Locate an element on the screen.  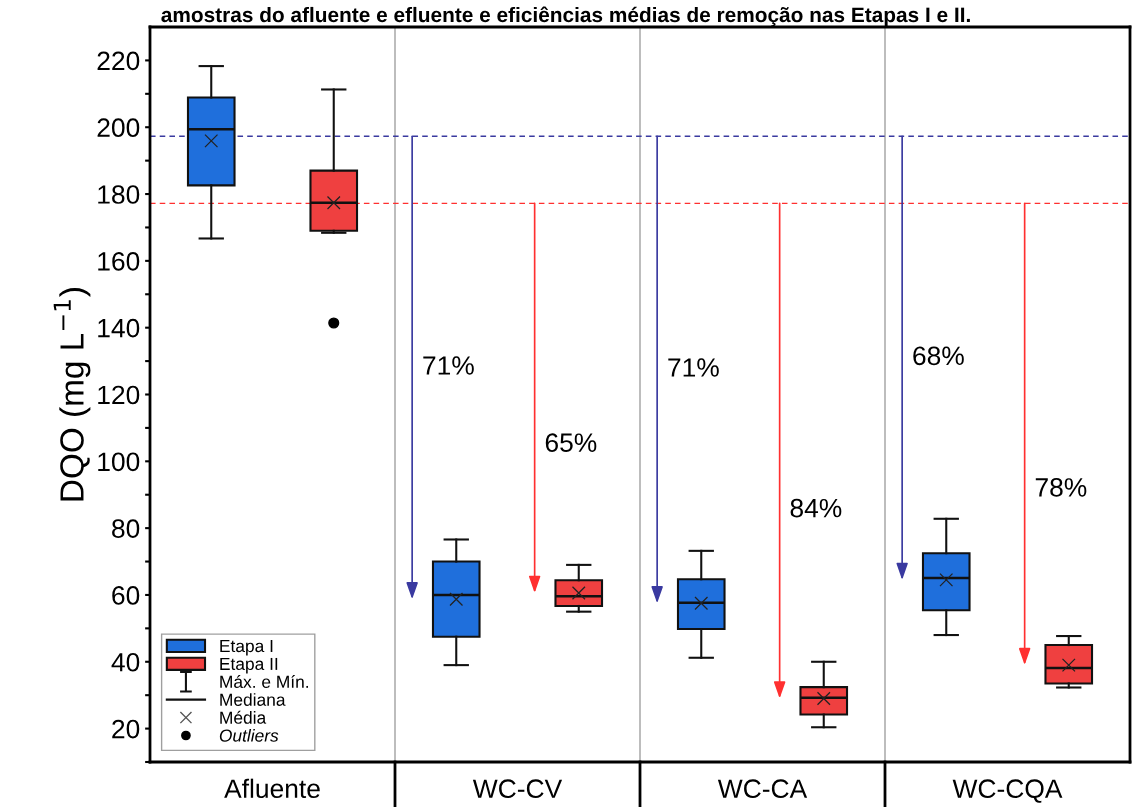
y-axis-title: DQO (mg L$^{−1}$) is located at coordinates (72, 394).